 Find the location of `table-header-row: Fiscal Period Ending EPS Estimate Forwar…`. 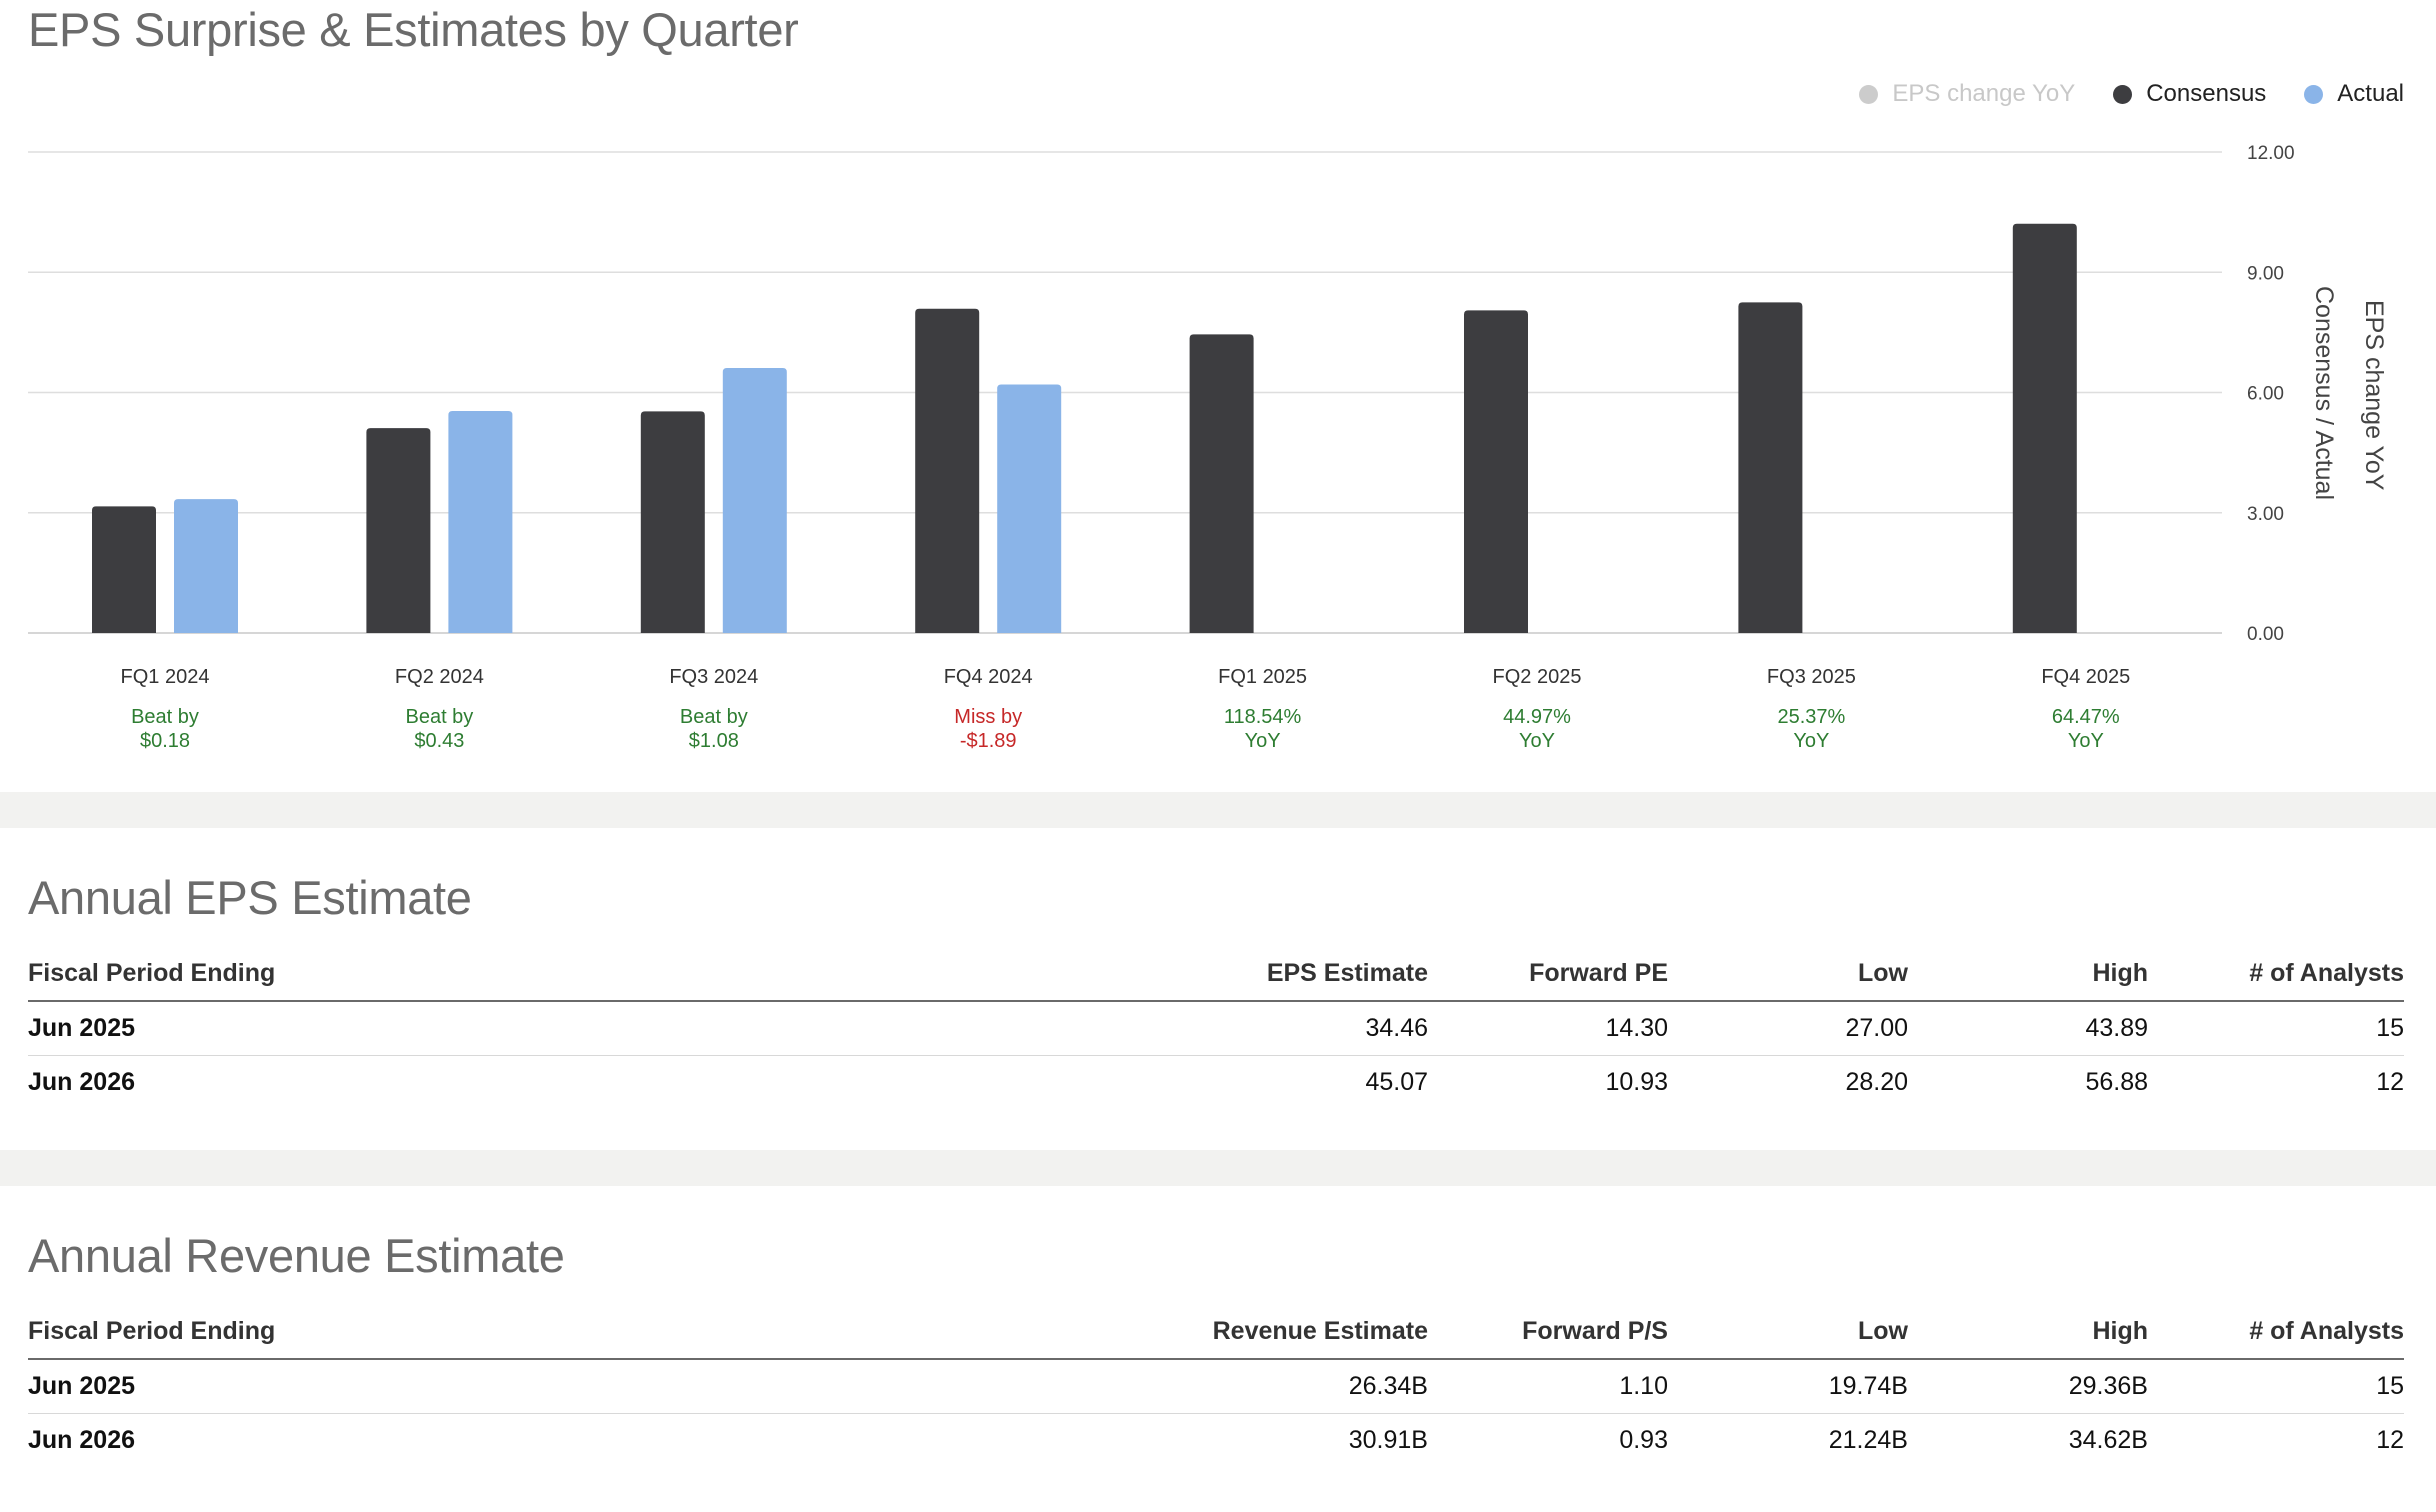

table-header-row: Fiscal Period Ending EPS Estimate Forwar… is located at coordinates (1216, 974).